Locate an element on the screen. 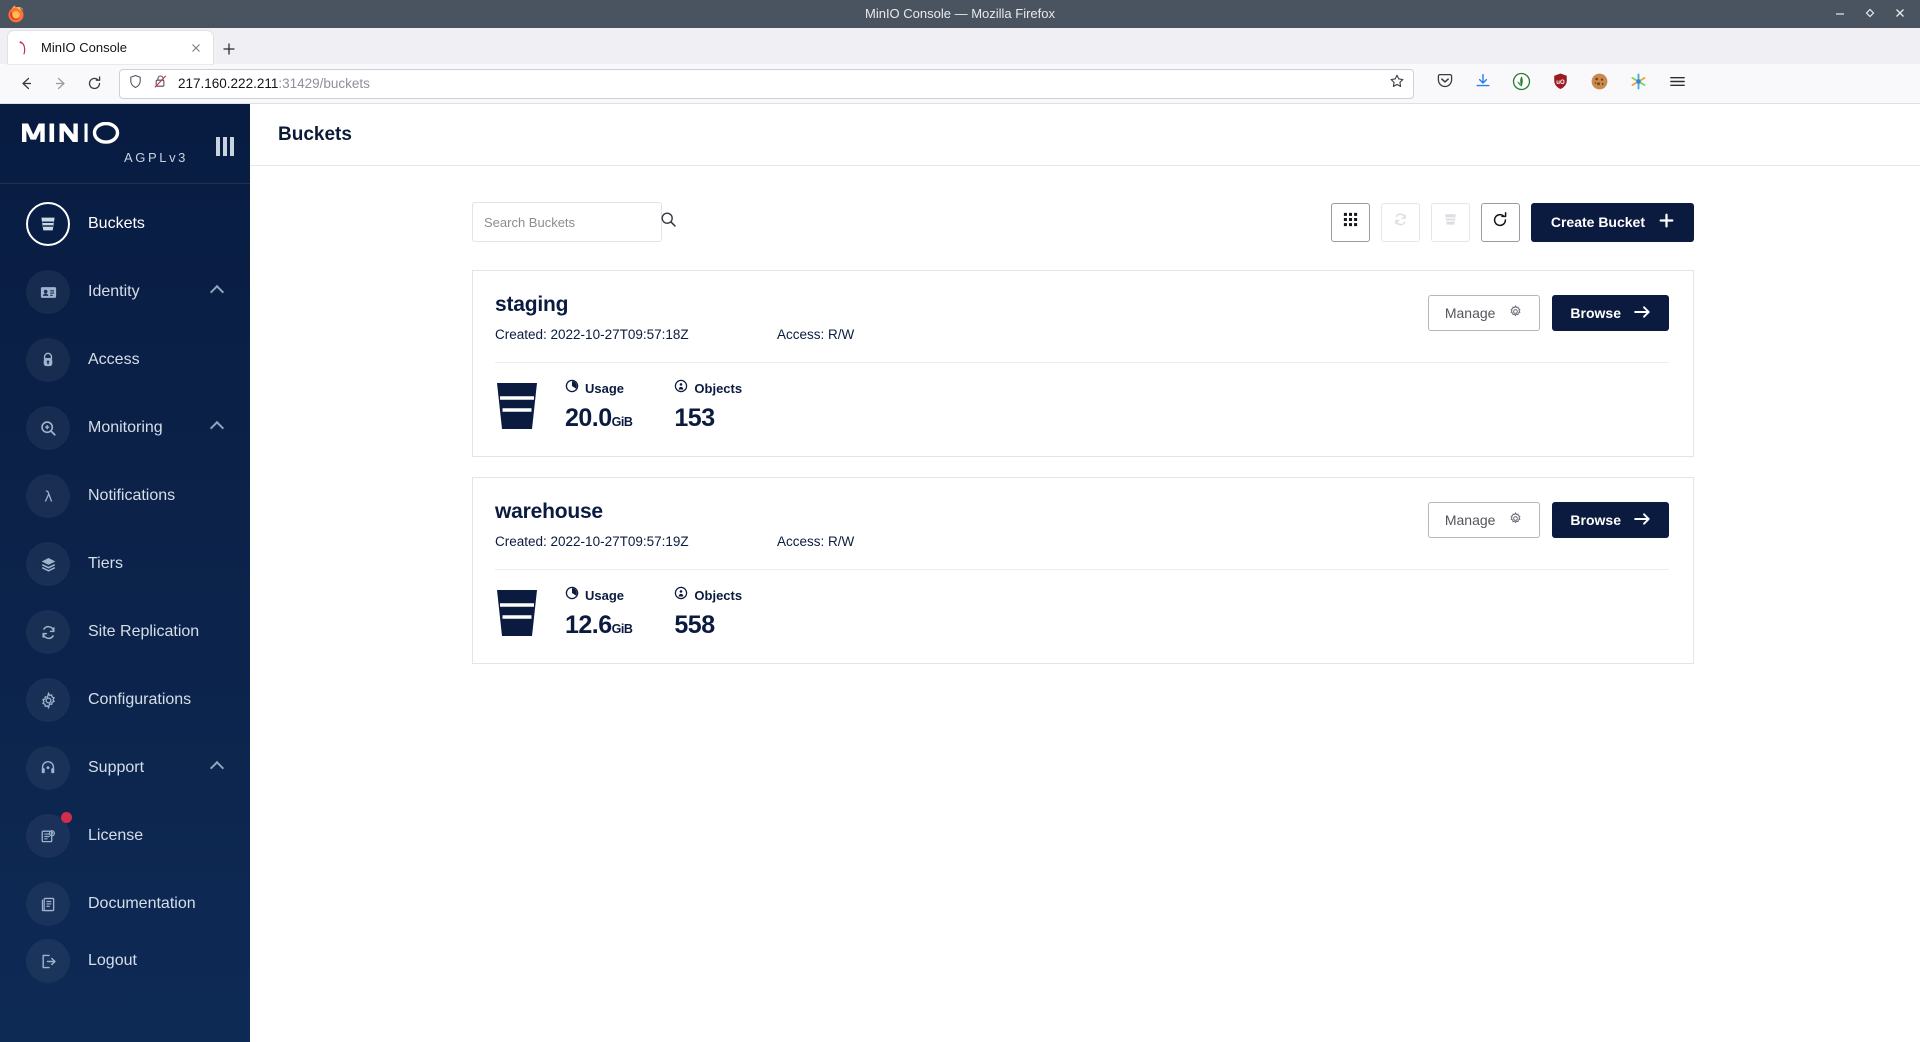 The height and width of the screenshot is (1042, 1920). objects-stat: Objects 558 is located at coordinates (708, 613).